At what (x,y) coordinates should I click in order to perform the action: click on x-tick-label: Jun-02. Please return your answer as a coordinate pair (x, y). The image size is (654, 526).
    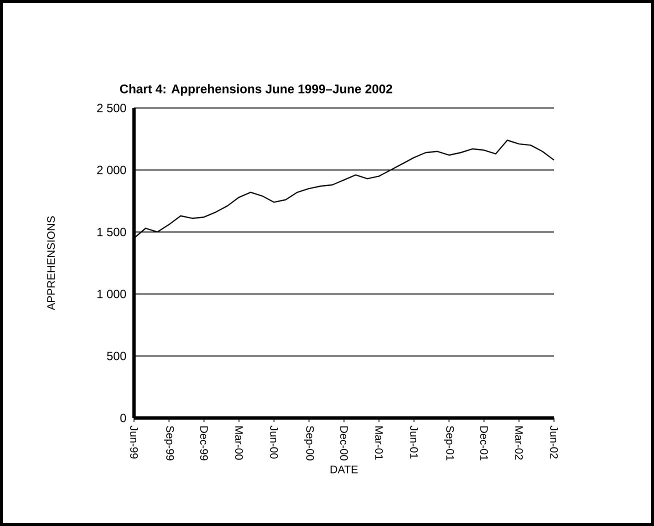
    Looking at the image, I should click on (554, 442).